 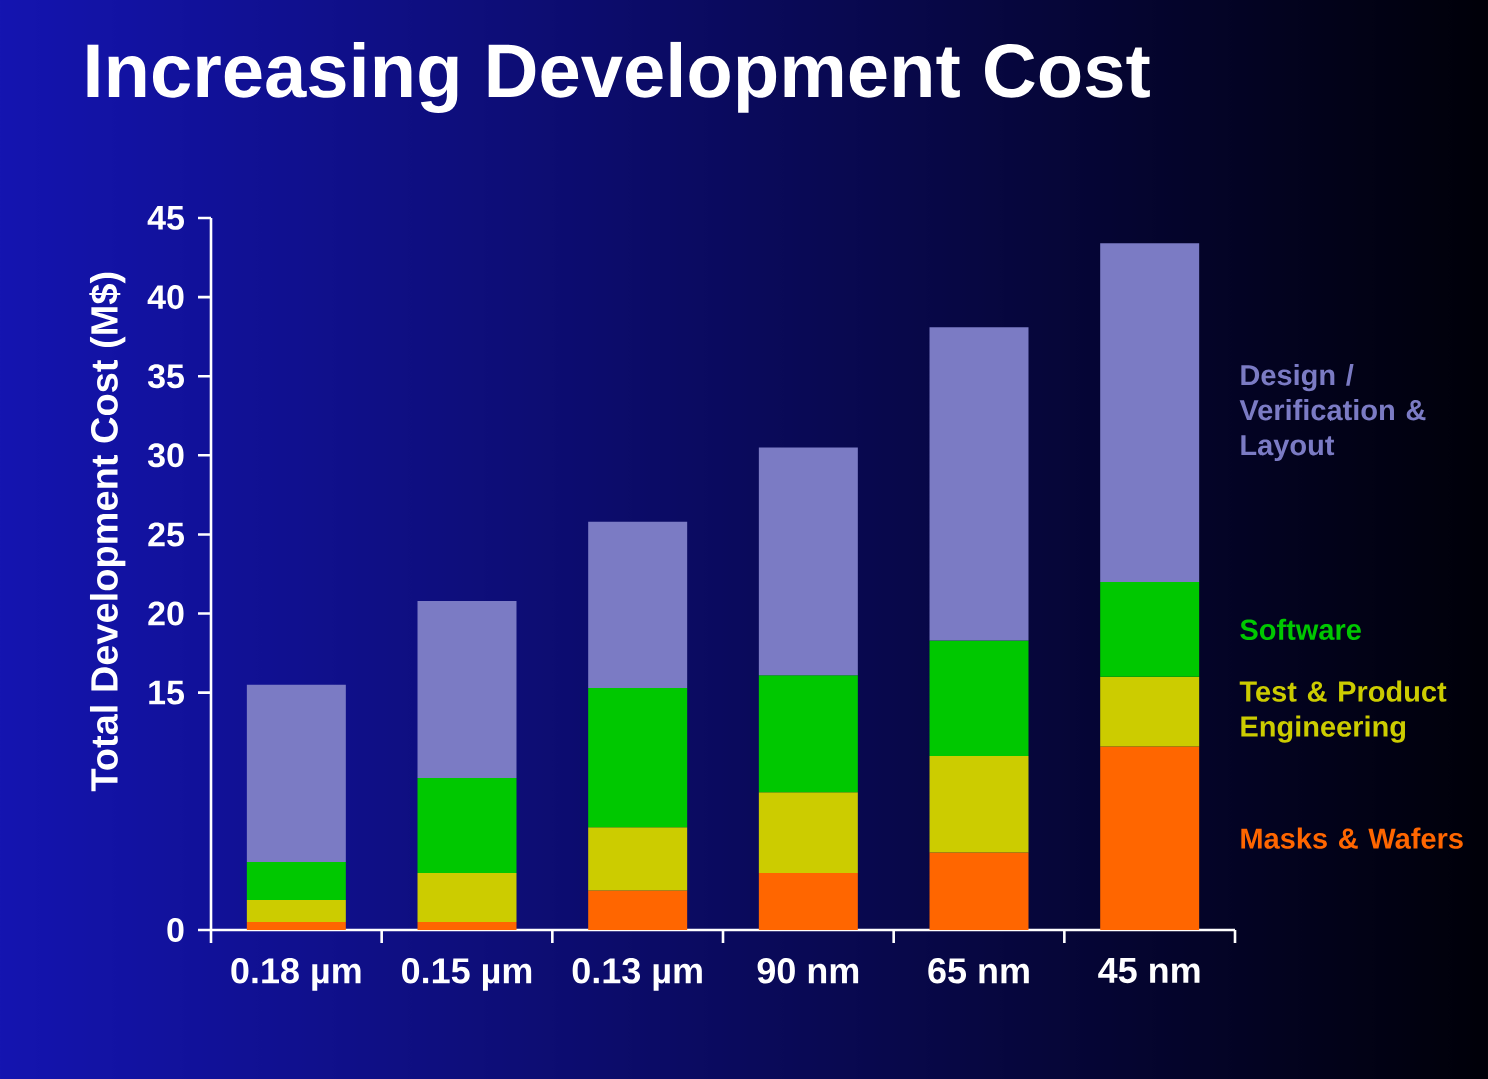 I want to click on x-tick-label: 90 nm, so click(x=808, y=971).